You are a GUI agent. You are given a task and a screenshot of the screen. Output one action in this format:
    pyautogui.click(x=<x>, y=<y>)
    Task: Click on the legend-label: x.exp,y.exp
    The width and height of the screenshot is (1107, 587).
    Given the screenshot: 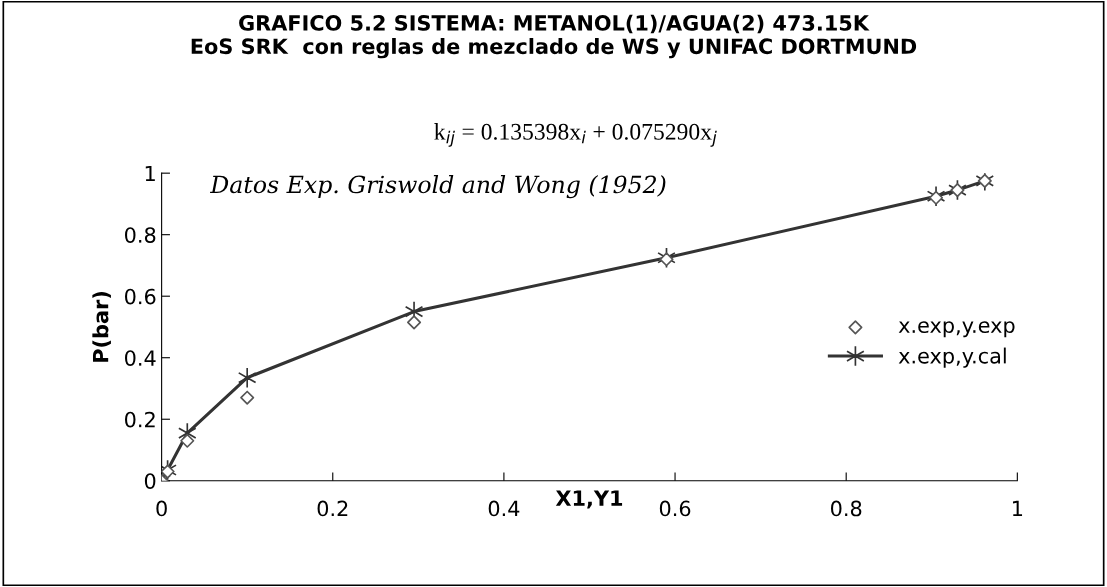 What is the action you would take?
    pyautogui.click(x=956, y=329)
    